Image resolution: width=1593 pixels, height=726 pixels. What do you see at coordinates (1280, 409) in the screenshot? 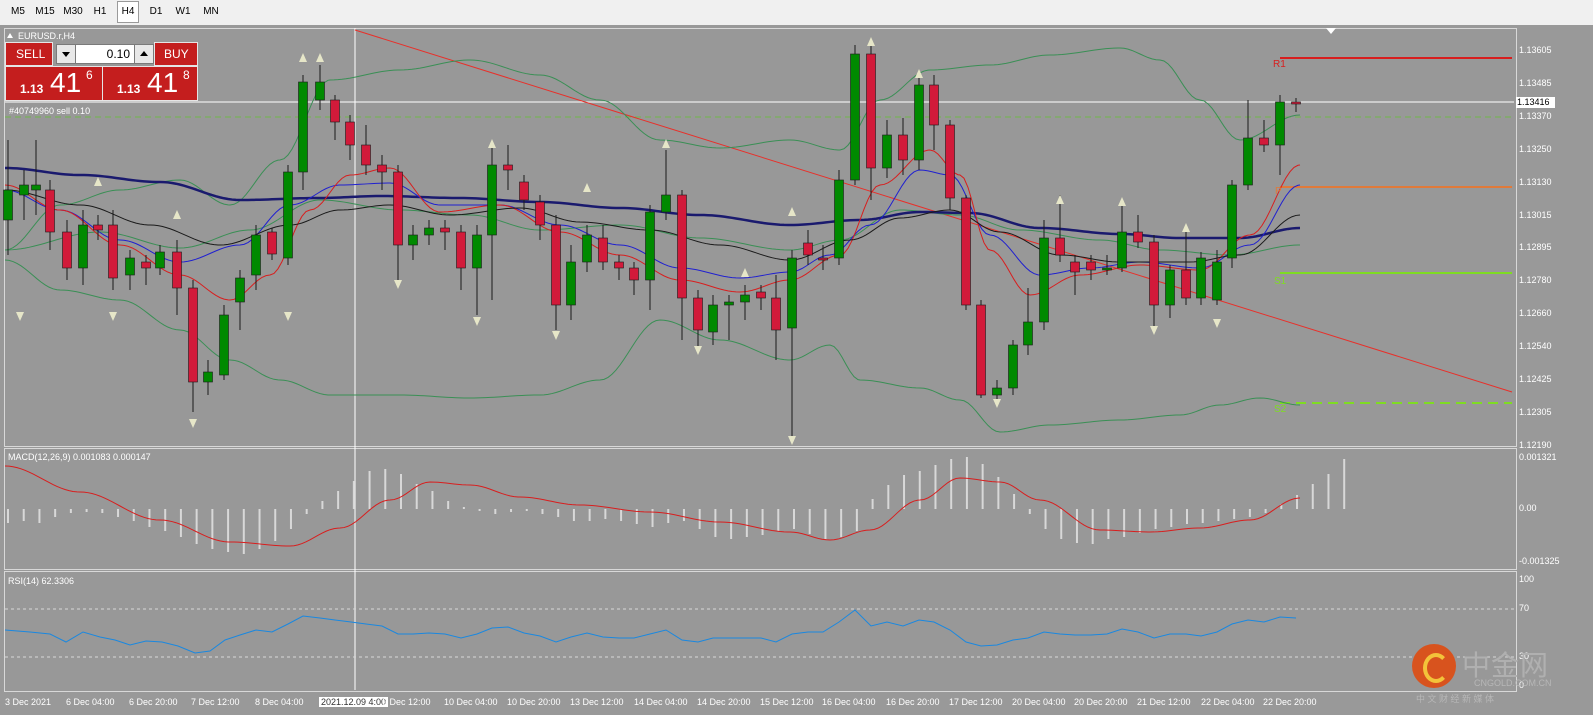
I see `pivot-label-s2: S2` at bounding box center [1280, 409].